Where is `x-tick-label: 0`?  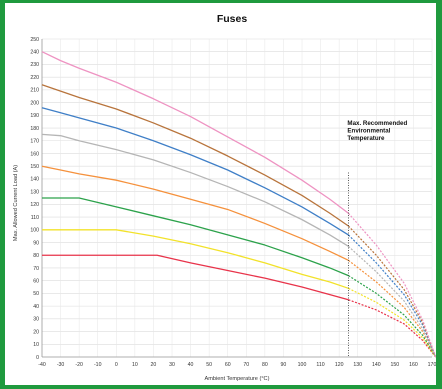
x-tick-label: 0 is located at coordinates (116, 365).